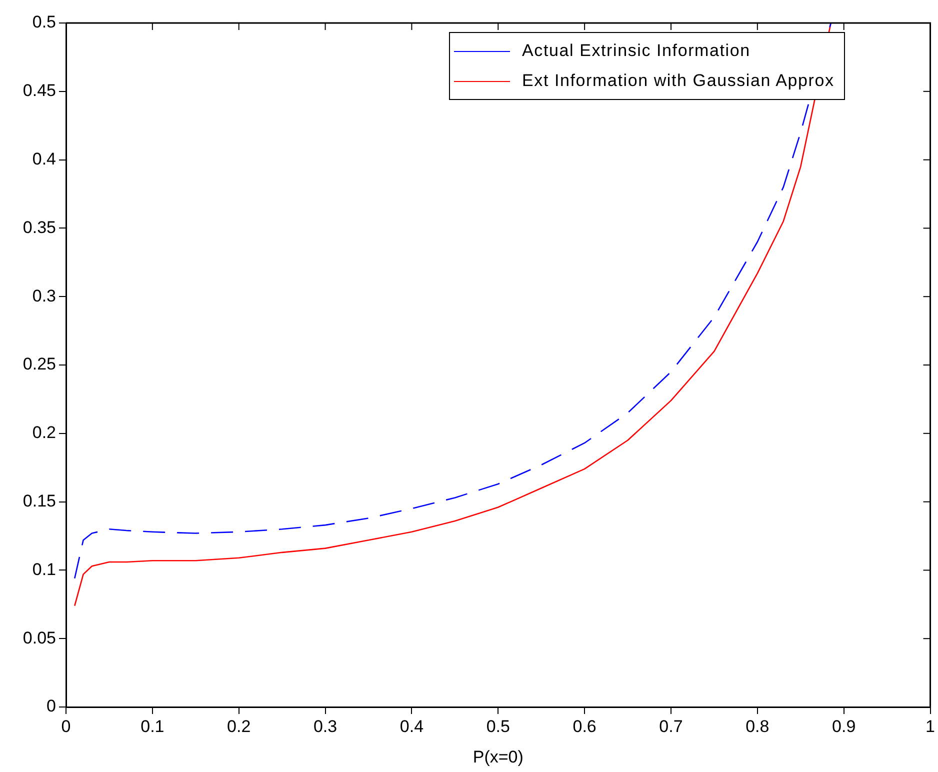  What do you see at coordinates (758, 726) in the screenshot?
I see `x-tick-label: 0.8` at bounding box center [758, 726].